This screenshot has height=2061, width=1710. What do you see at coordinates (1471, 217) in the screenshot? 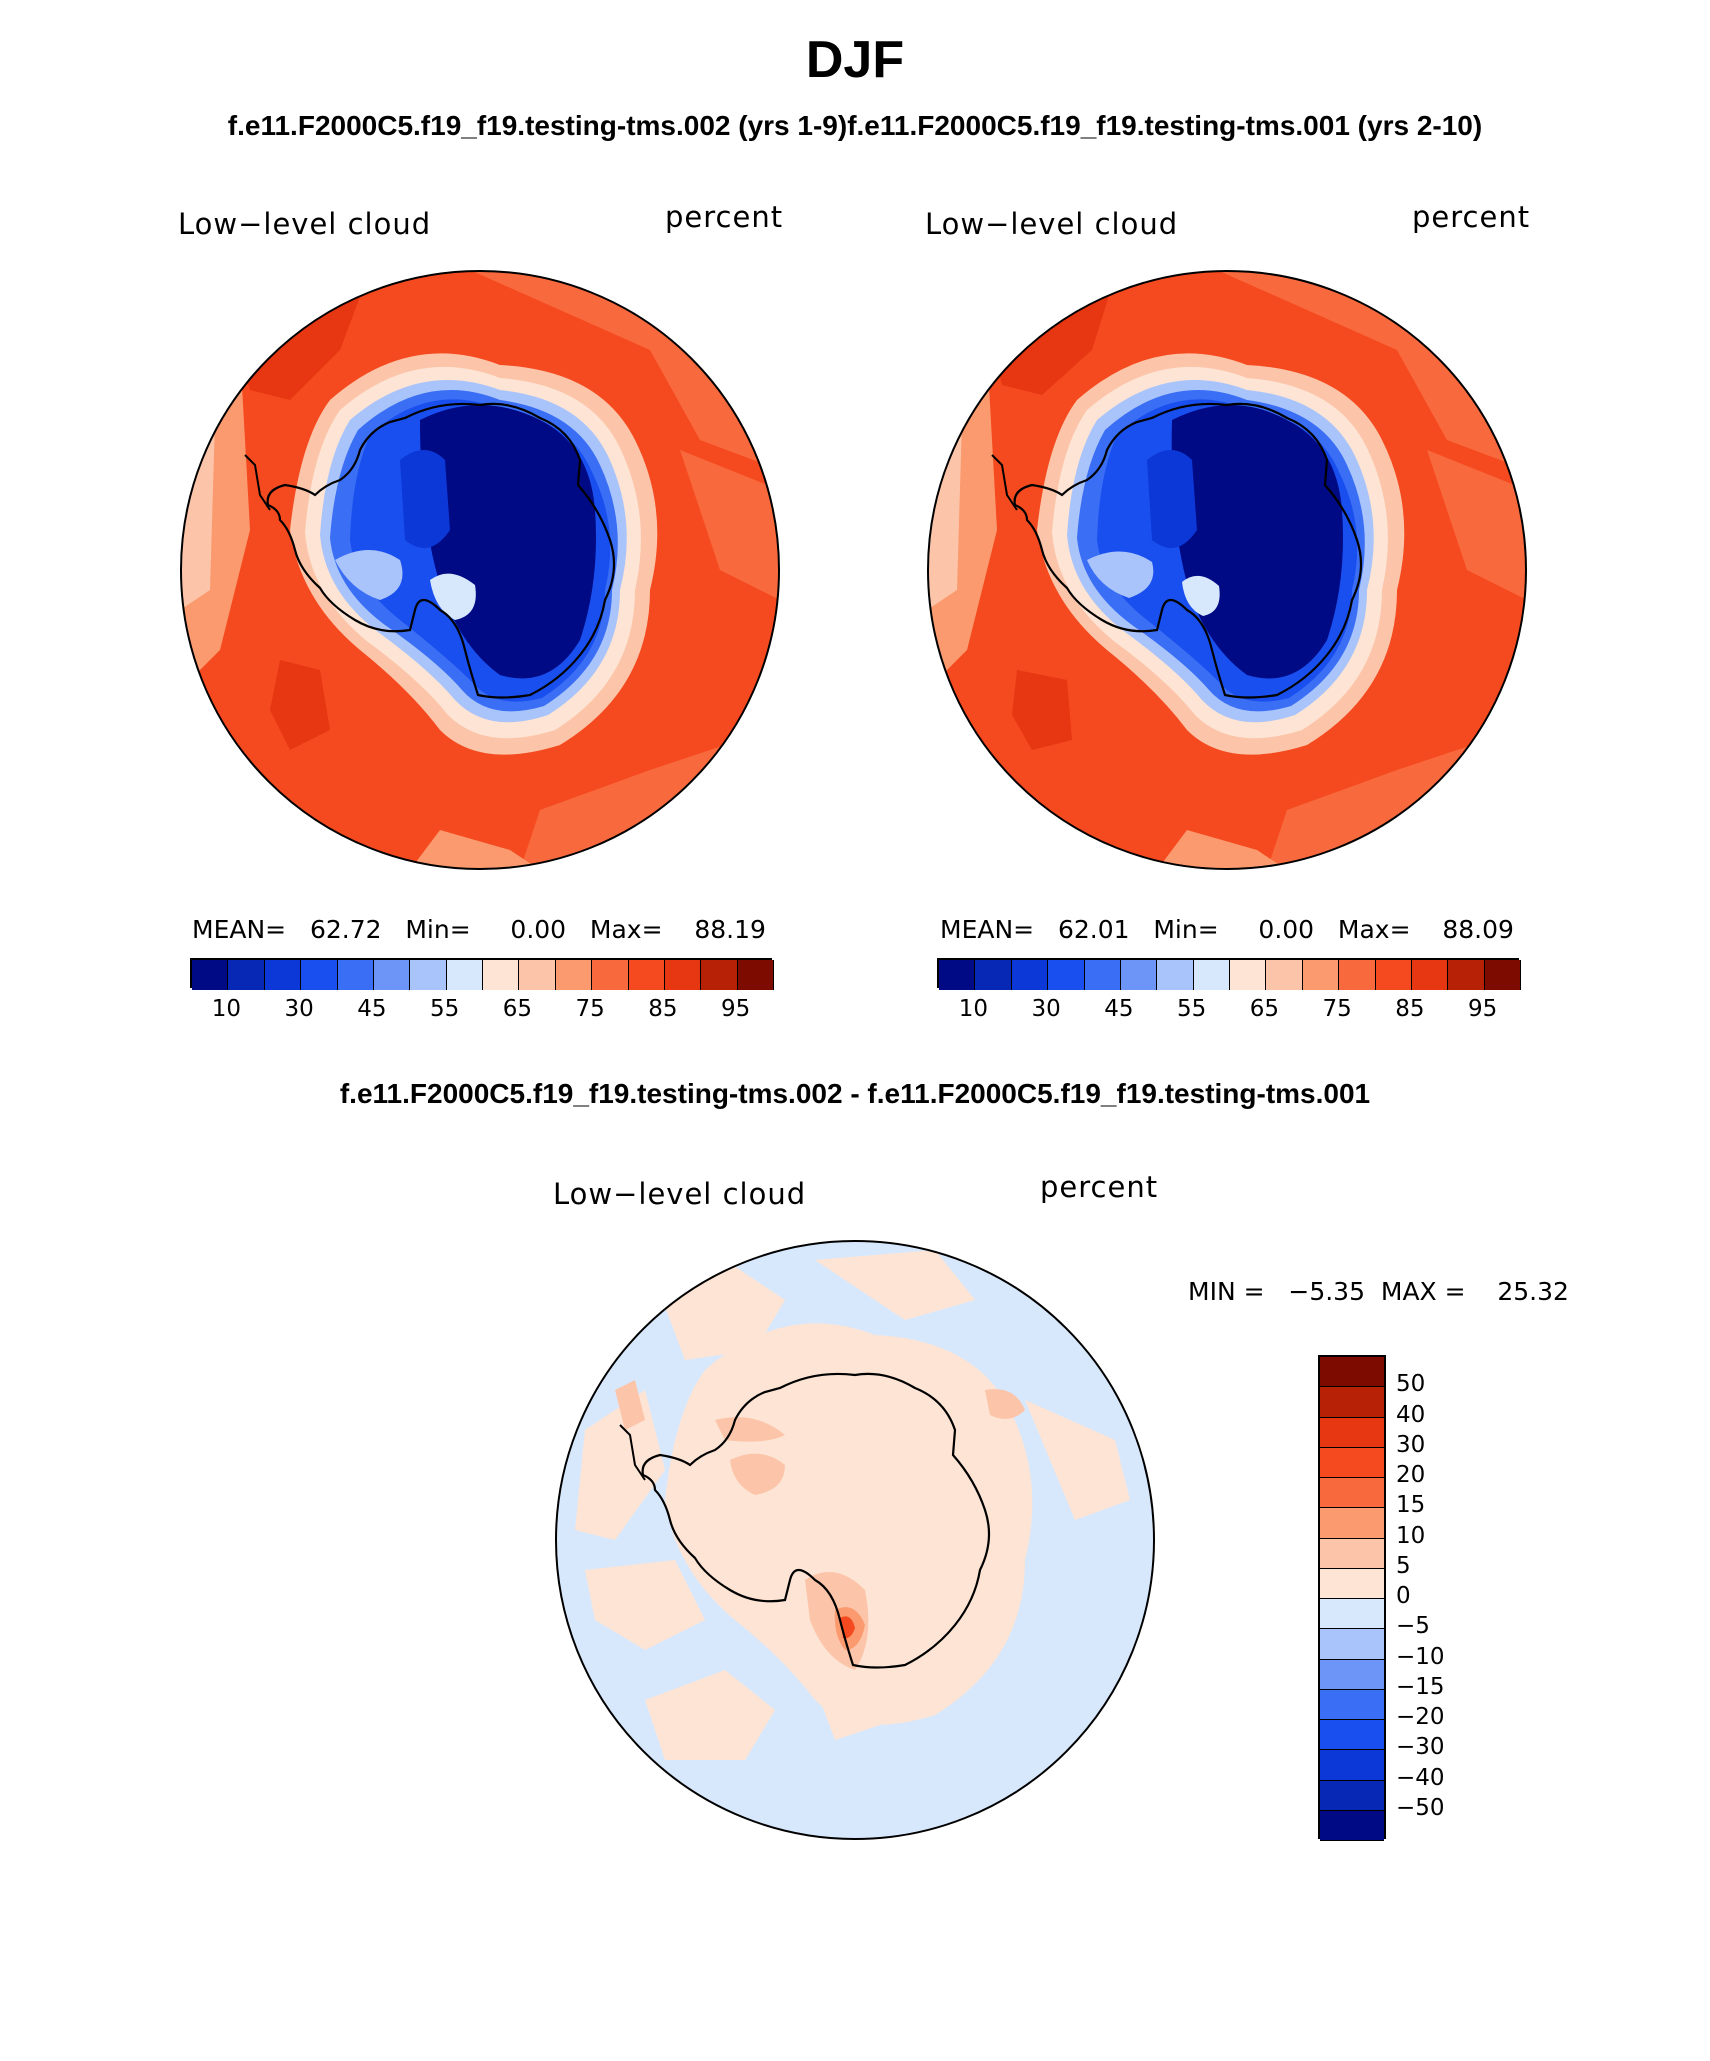
I see `panel2-units-label: percent` at bounding box center [1471, 217].